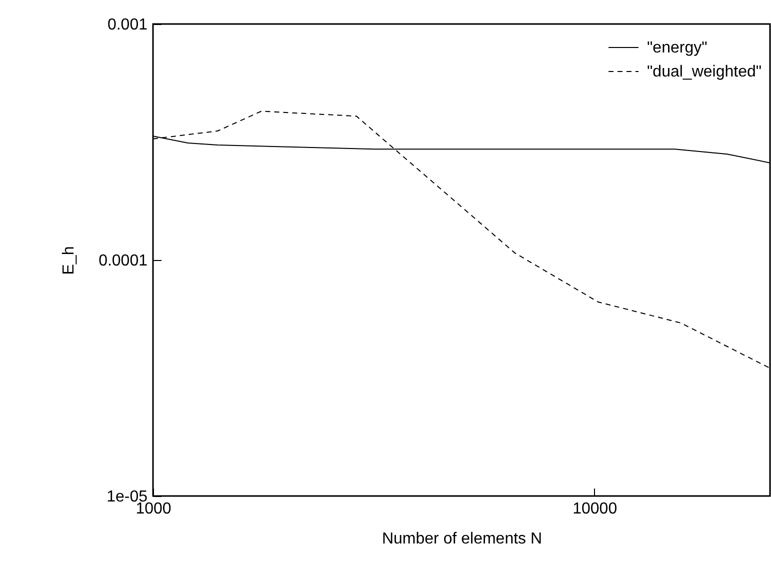 The height and width of the screenshot is (567, 771). Describe the element at coordinates (127, 25) in the screenshot. I see `y-tick-label: 0.001` at that location.